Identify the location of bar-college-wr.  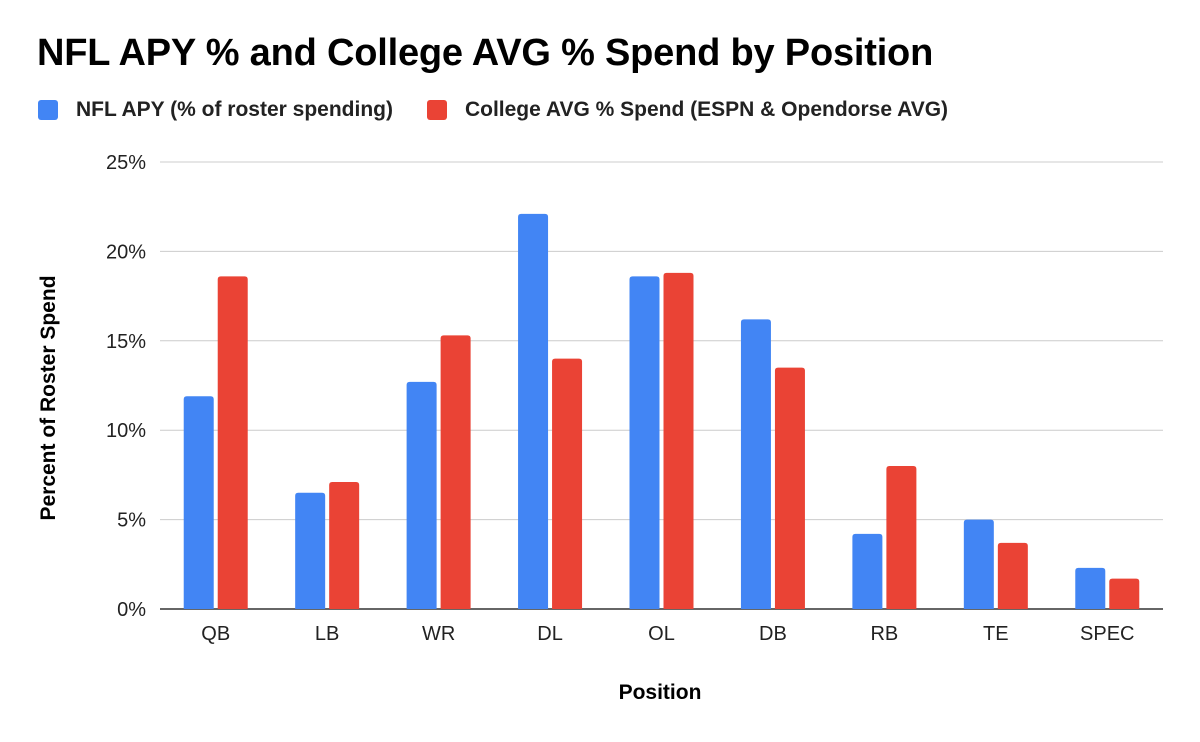
(455, 472).